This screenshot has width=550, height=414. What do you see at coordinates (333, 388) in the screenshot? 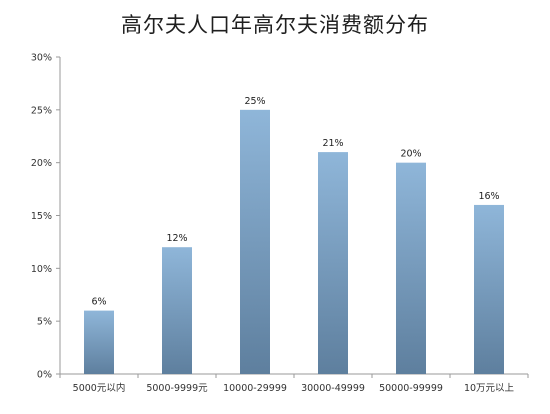
I see `x-tick-label-4: 30000-49999` at bounding box center [333, 388].